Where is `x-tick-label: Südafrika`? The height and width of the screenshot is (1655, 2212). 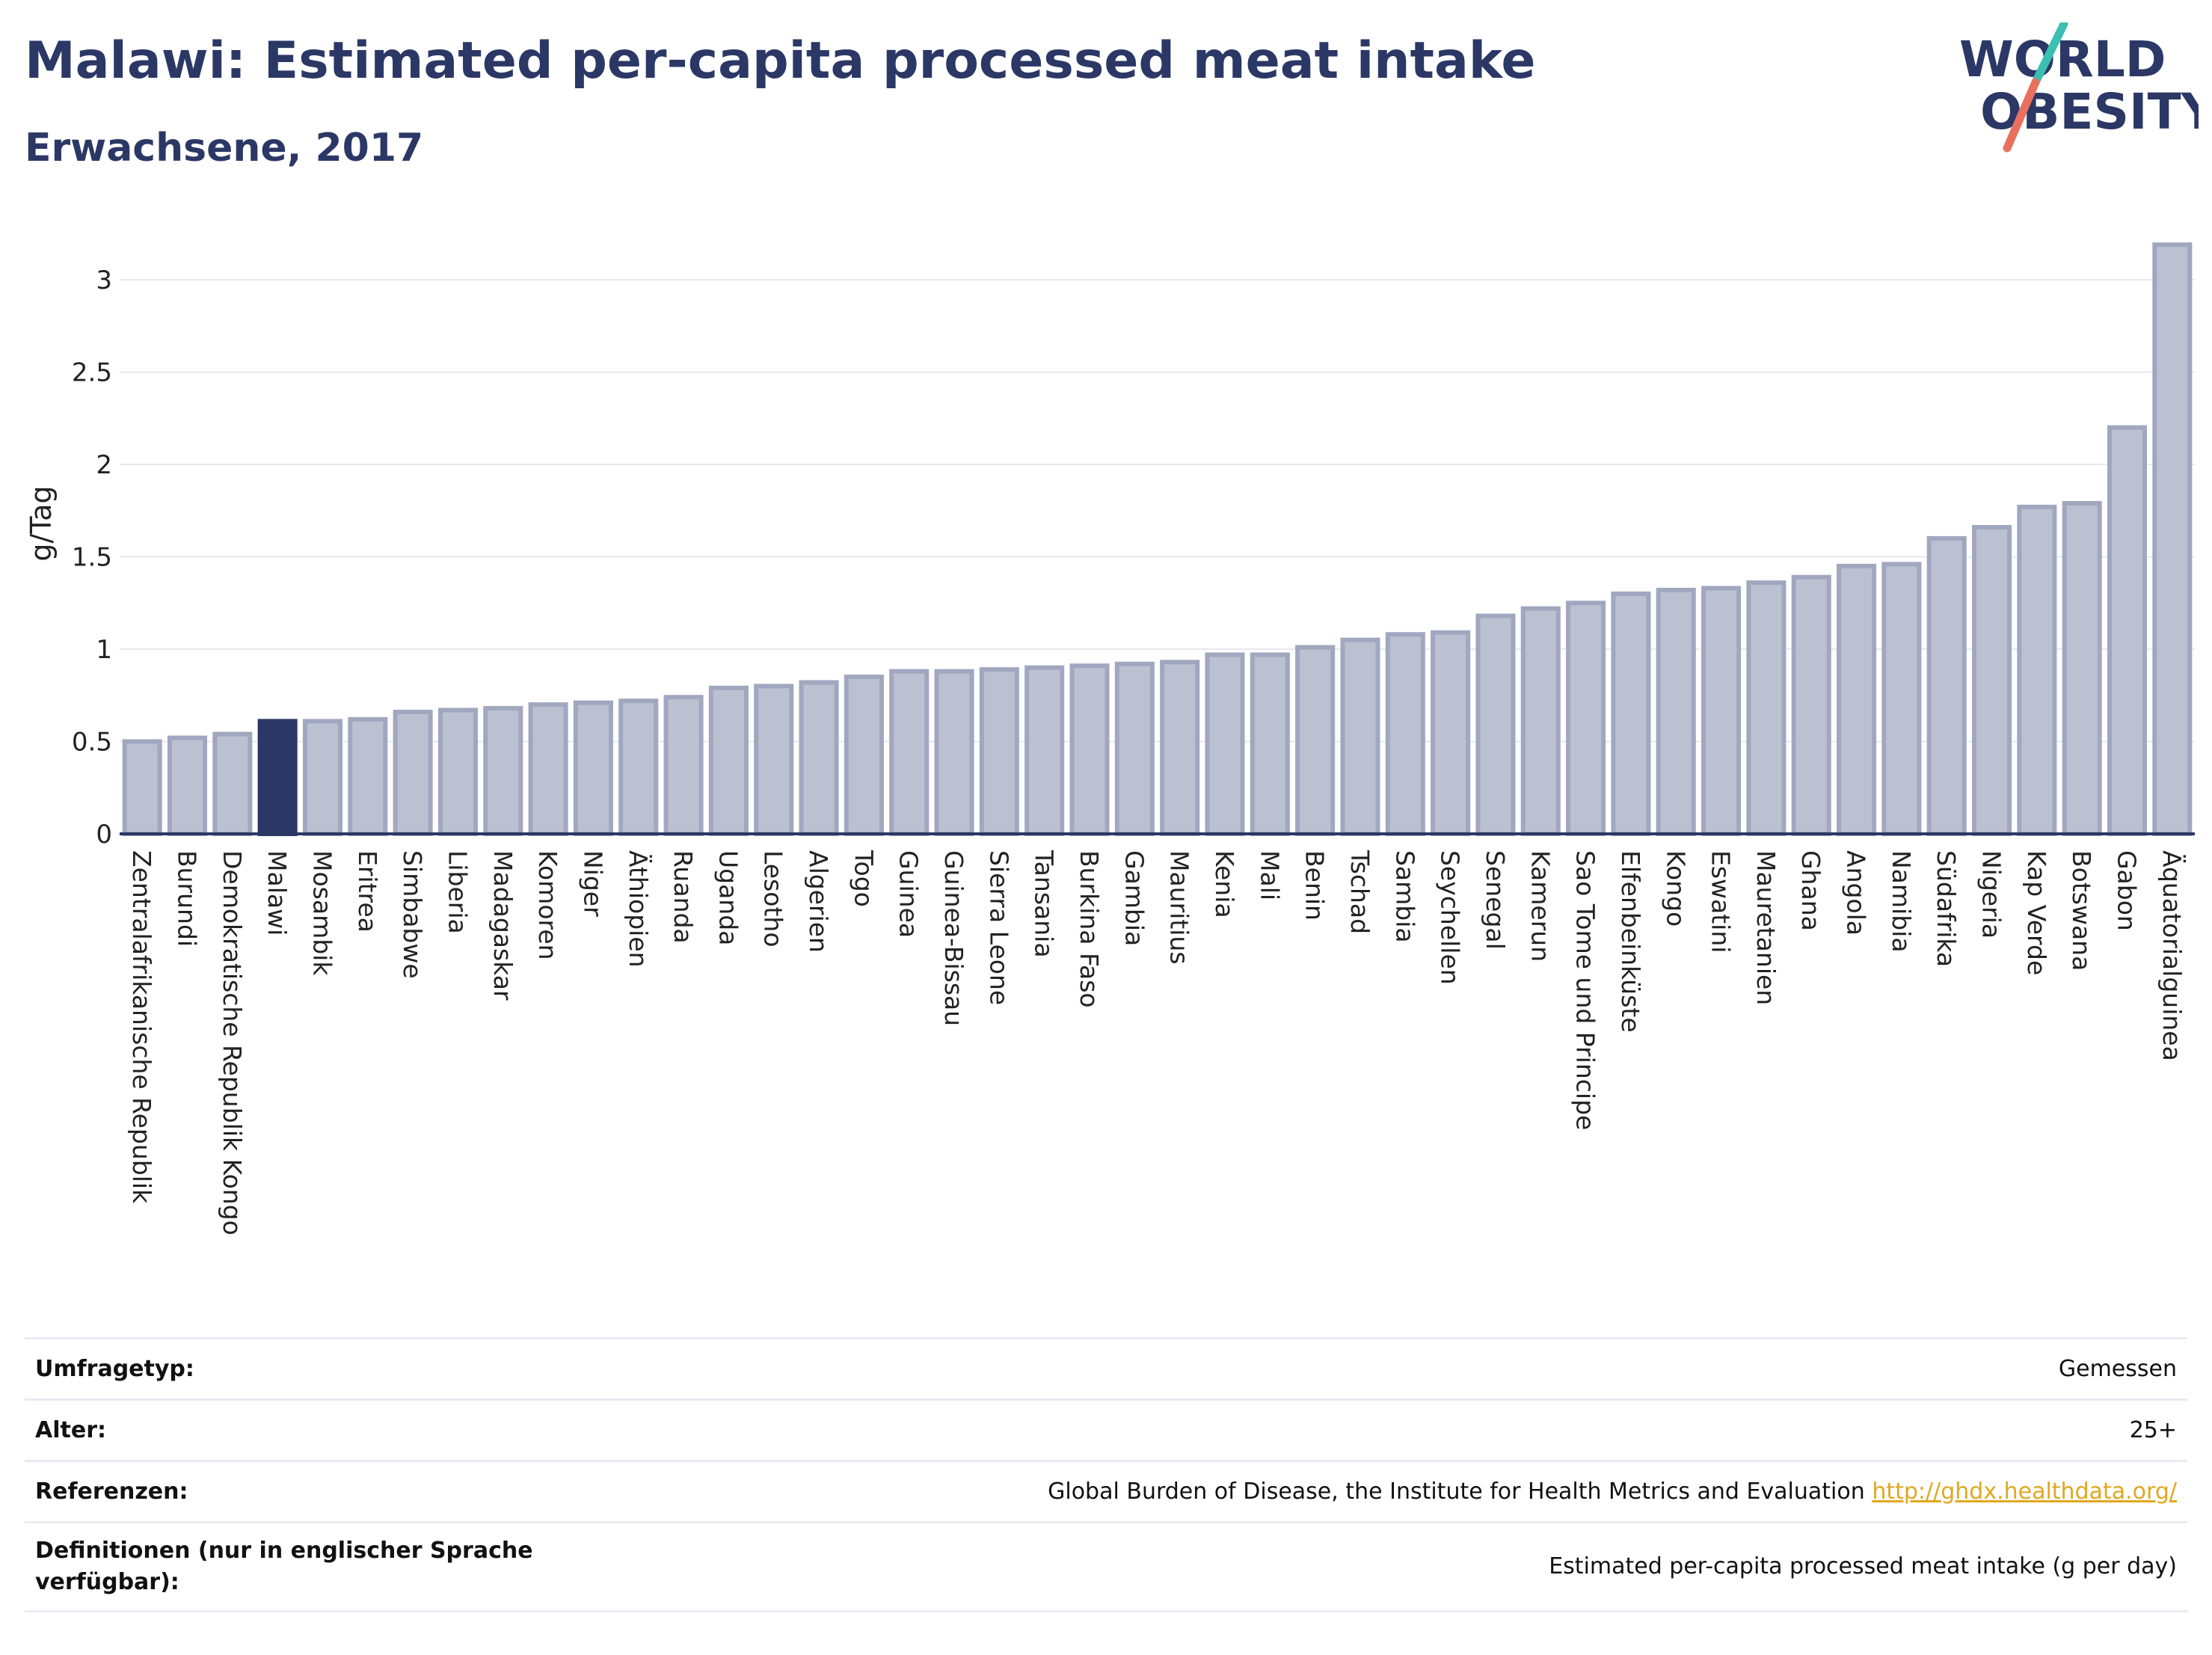
x-tick-label: Südafrika is located at coordinates (1946, 908).